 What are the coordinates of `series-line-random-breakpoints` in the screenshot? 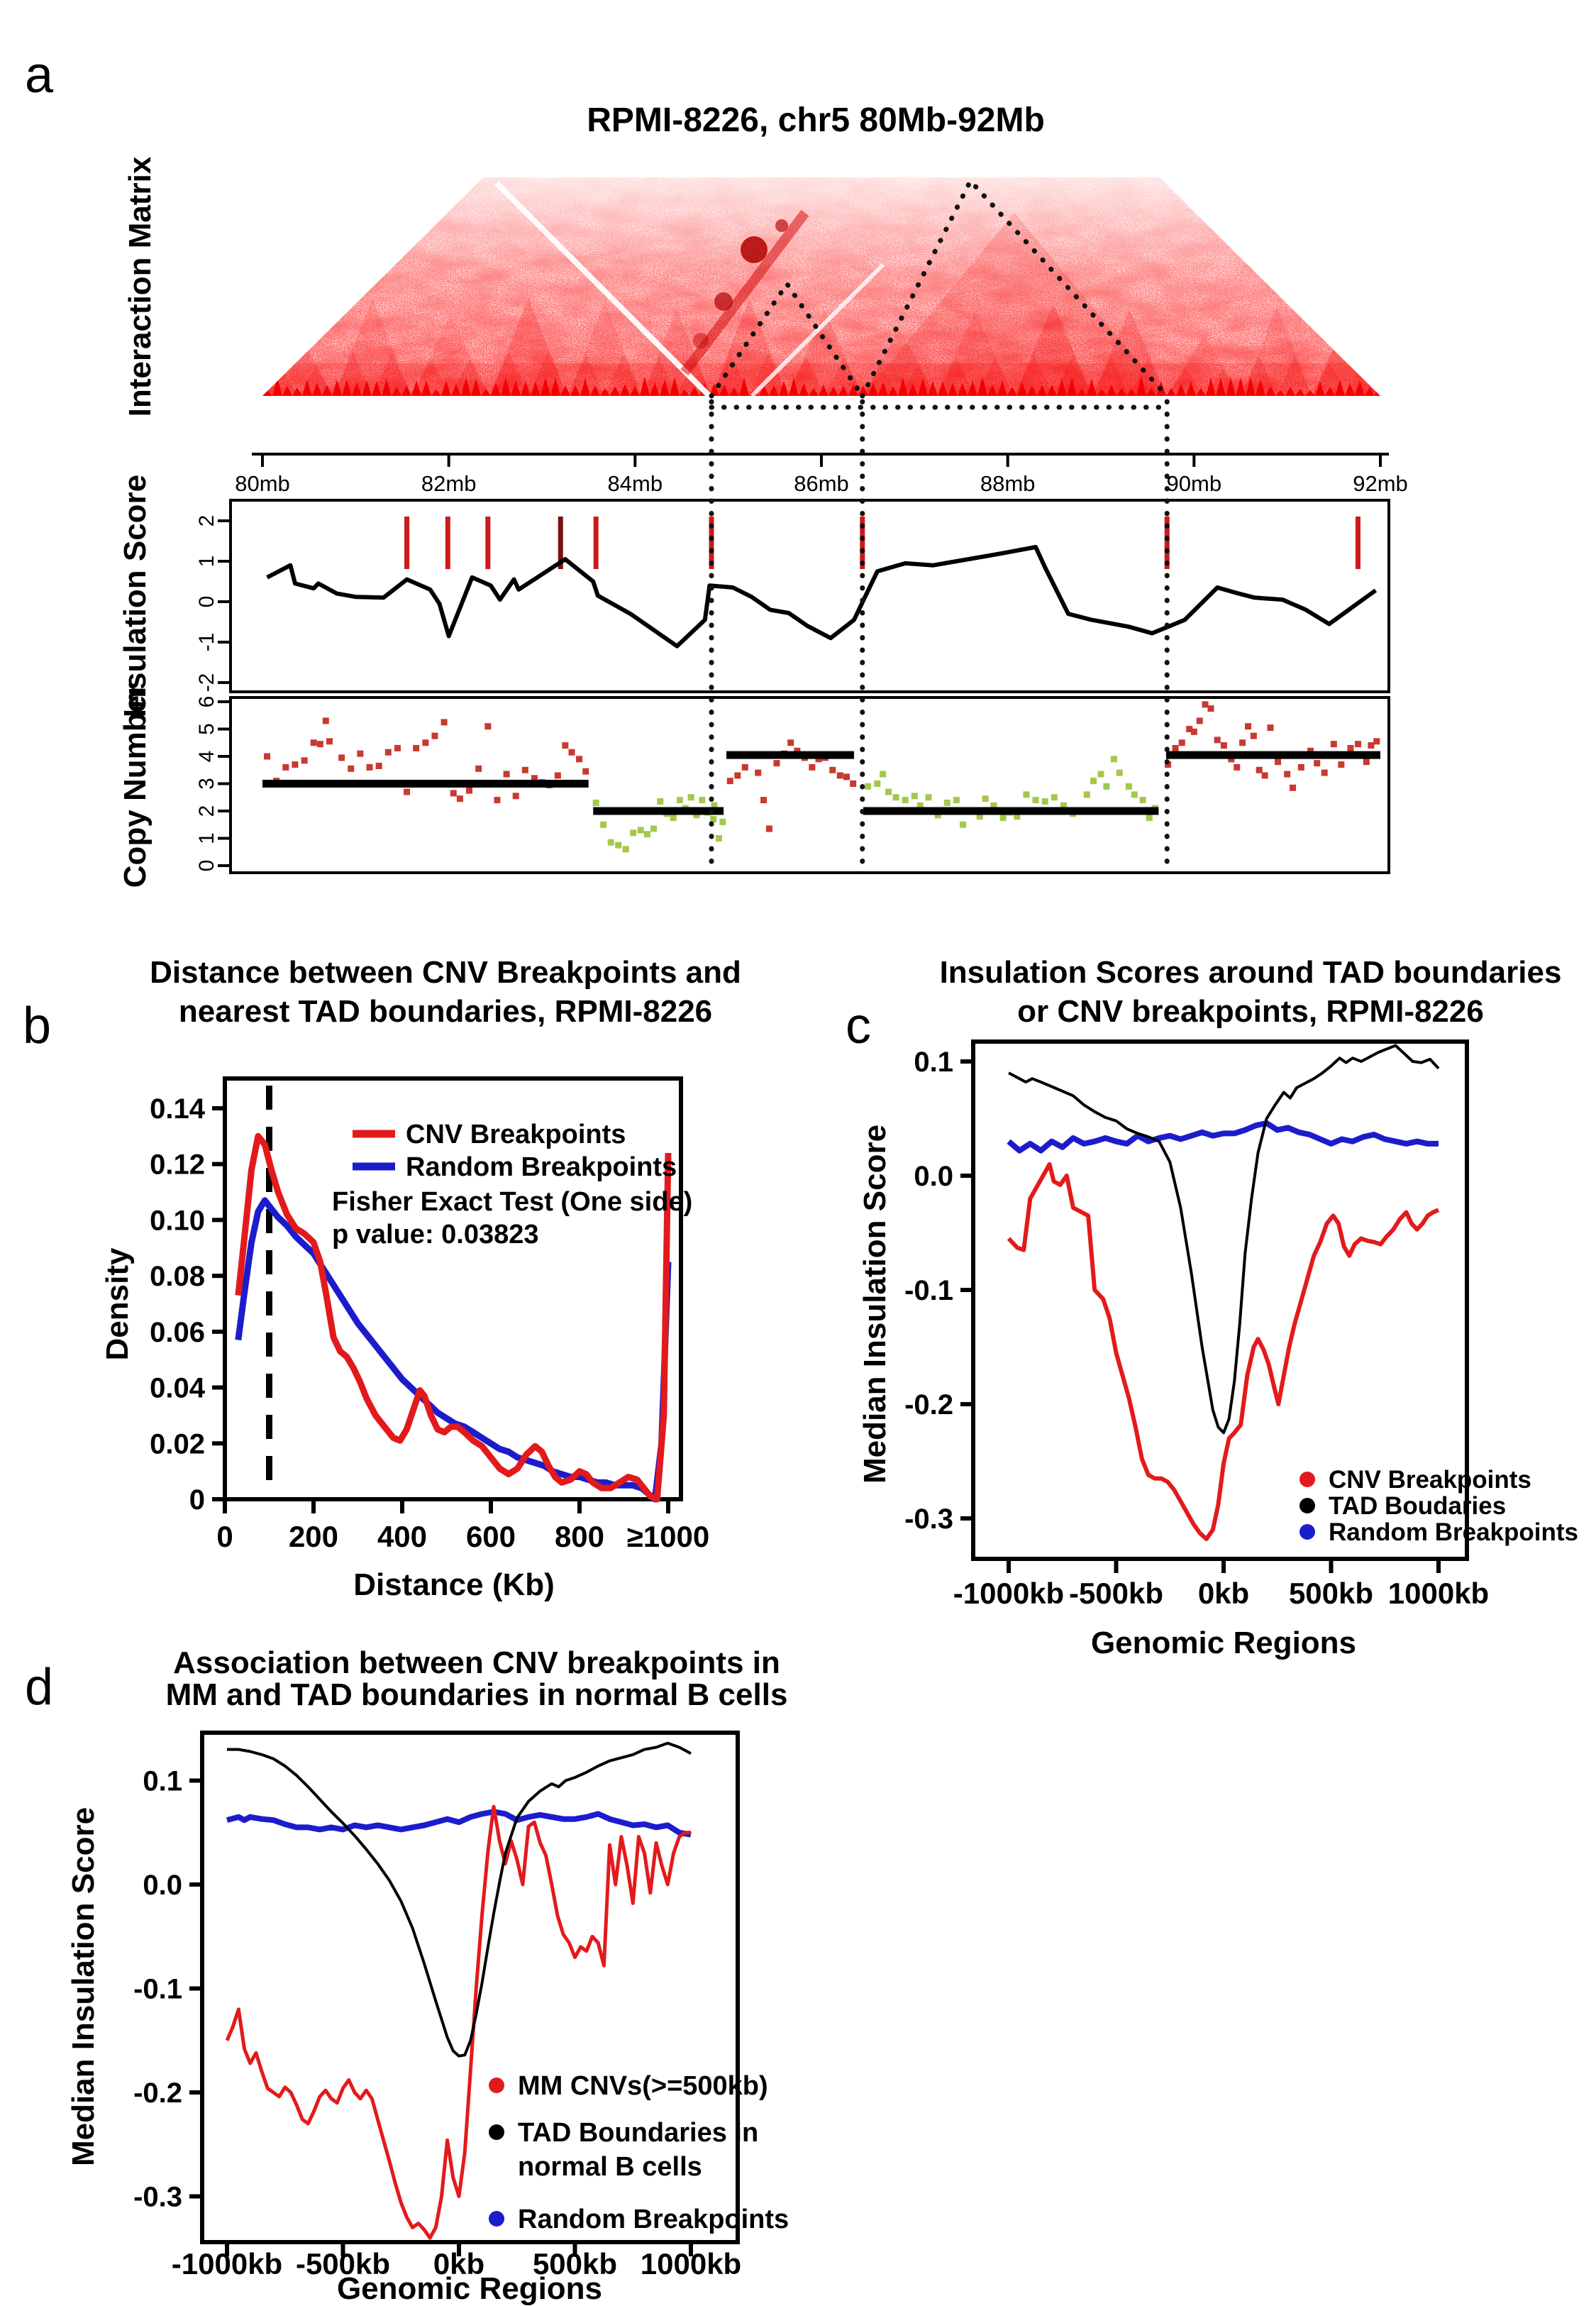 It's located at (1223, 1137).